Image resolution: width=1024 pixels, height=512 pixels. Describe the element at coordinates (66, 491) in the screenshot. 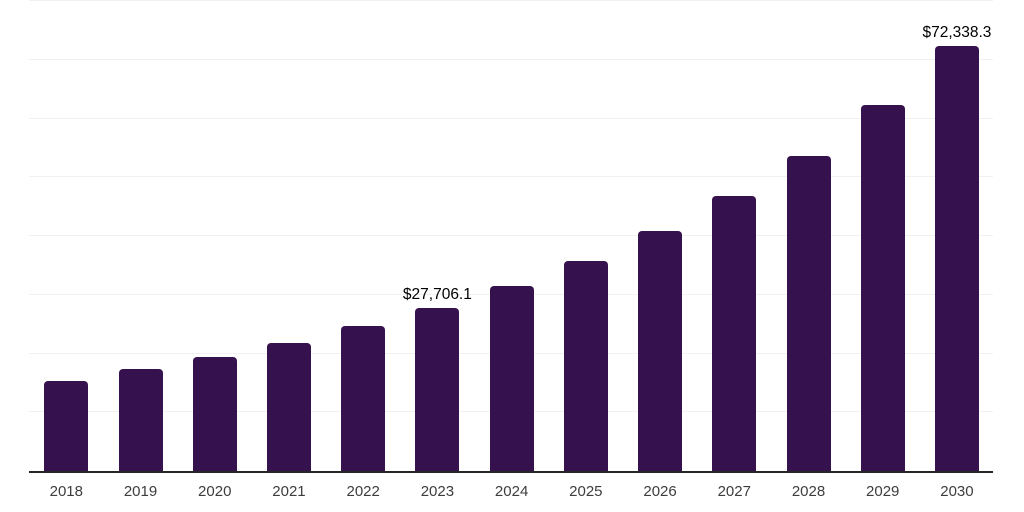

I see `x-tick-2018: 2018` at that location.